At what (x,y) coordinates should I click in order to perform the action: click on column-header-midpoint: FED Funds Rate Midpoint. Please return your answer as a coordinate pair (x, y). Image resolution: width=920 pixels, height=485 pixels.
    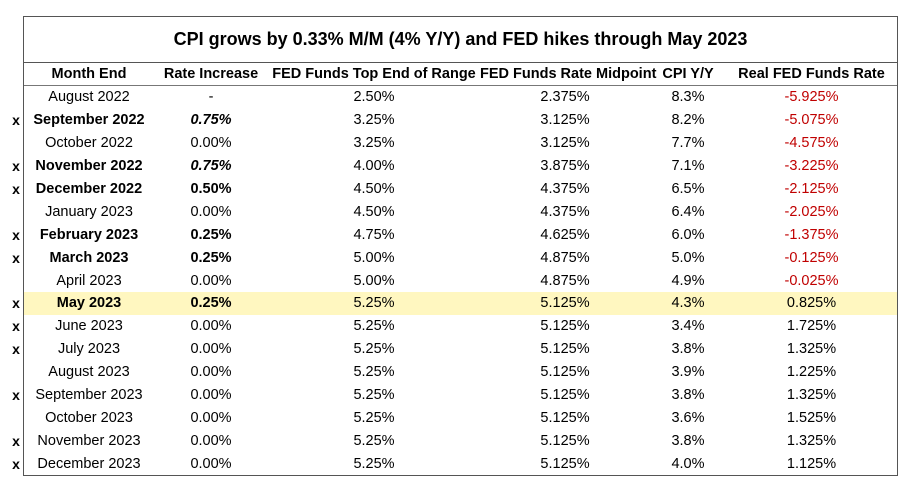
    Looking at the image, I should click on (568, 74).